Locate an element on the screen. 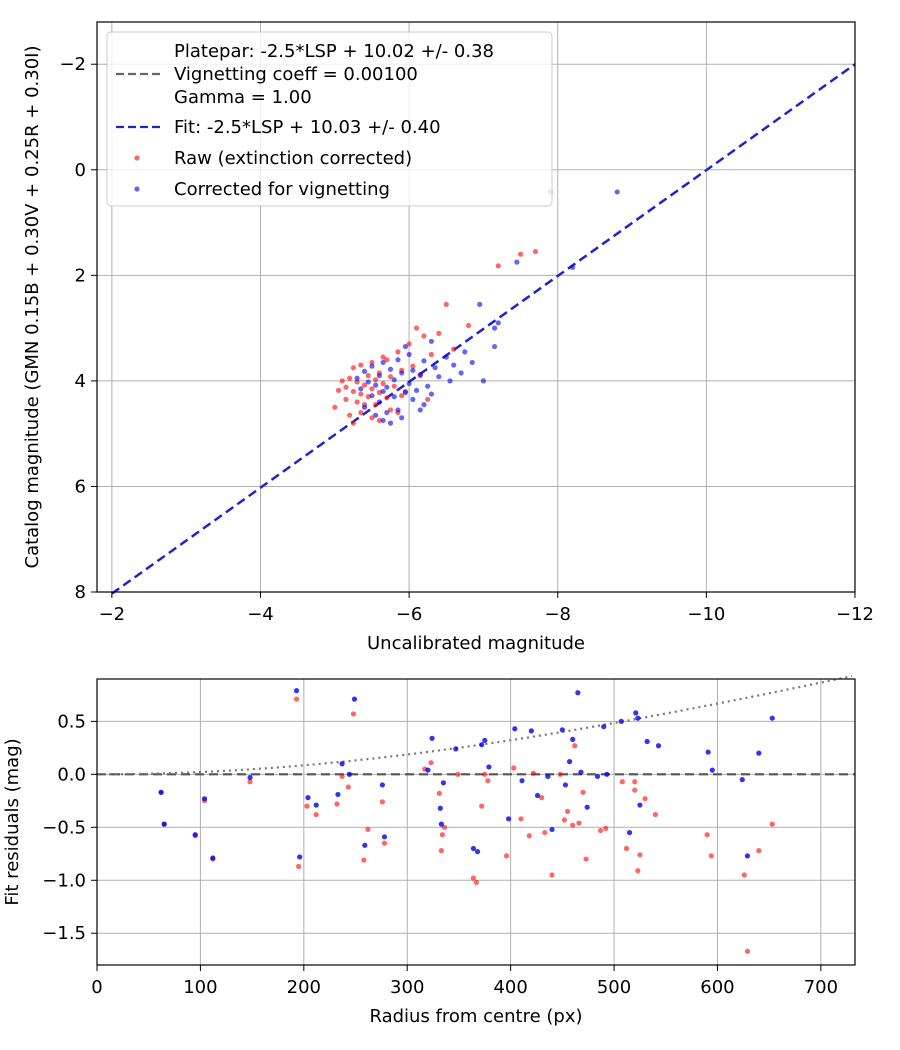 Image resolution: width=900 pixels, height=1050 pixels. legend-corrected-swatch is located at coordinates (137, 189).